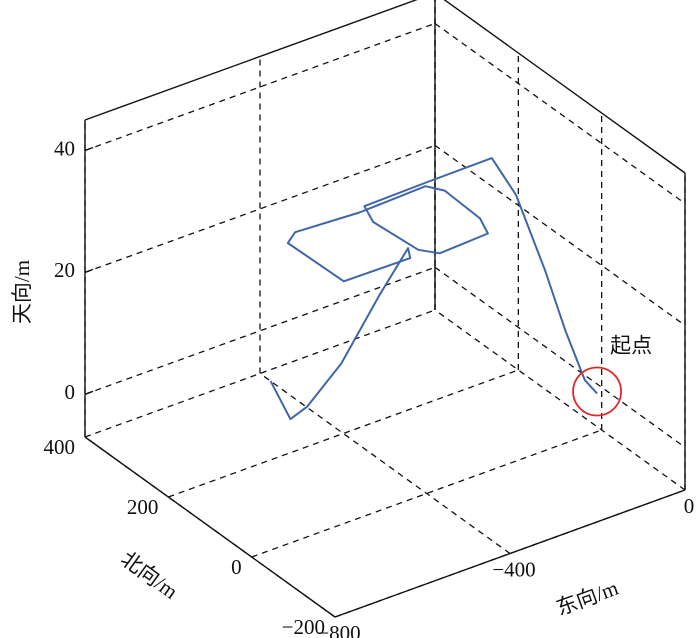 Image resolution: width=700 pixels, height=638 pixels. I want to click on y-tick-label: 0, so click(236, 567).